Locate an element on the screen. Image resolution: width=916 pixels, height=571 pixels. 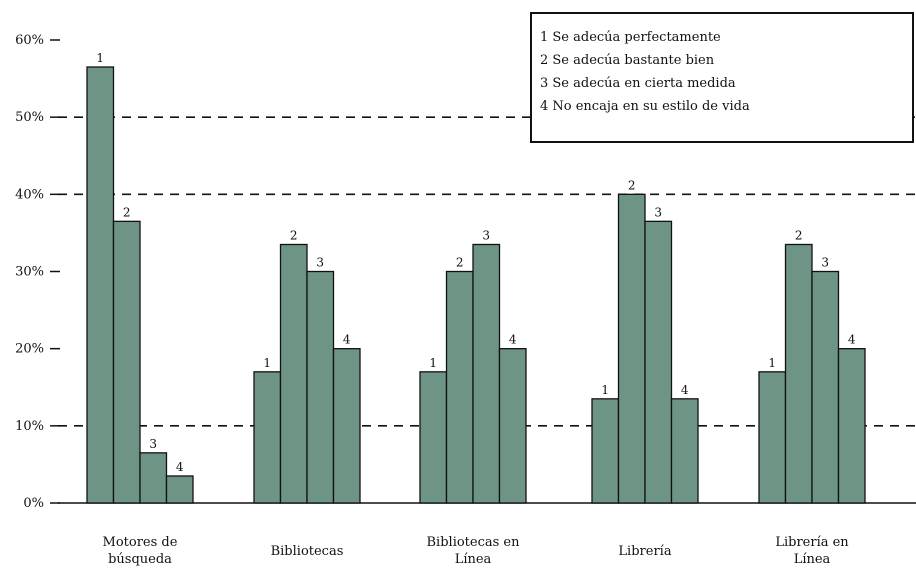
legend-item-2: 2 Se adecúa bastante bien is located at coordinates (627, 60).